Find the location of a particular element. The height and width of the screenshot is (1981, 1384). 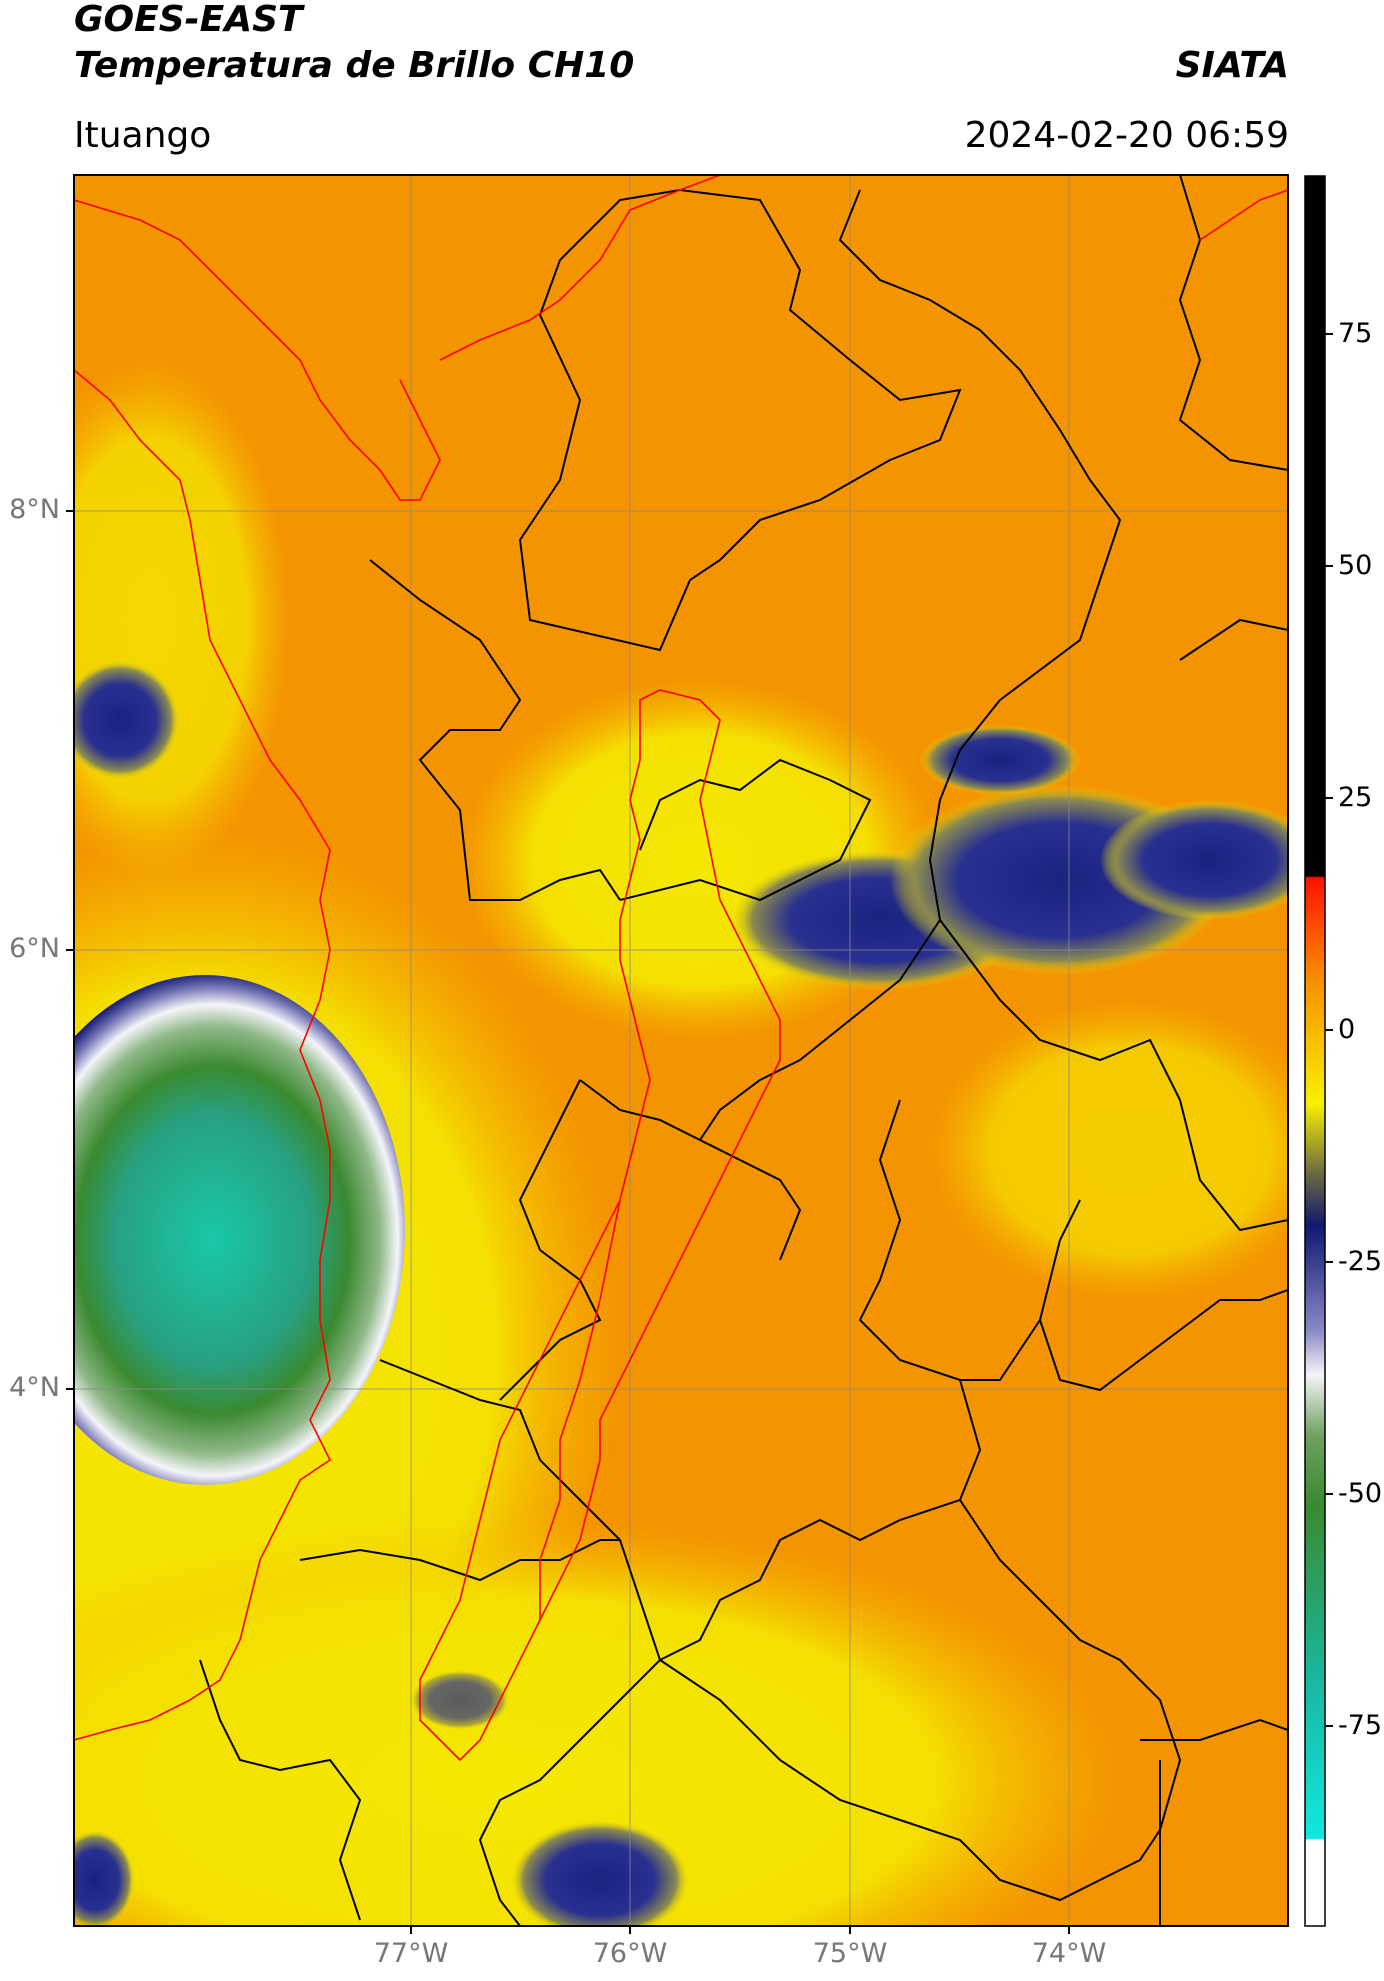

colorbar is located at coordinates (1315, 1051).